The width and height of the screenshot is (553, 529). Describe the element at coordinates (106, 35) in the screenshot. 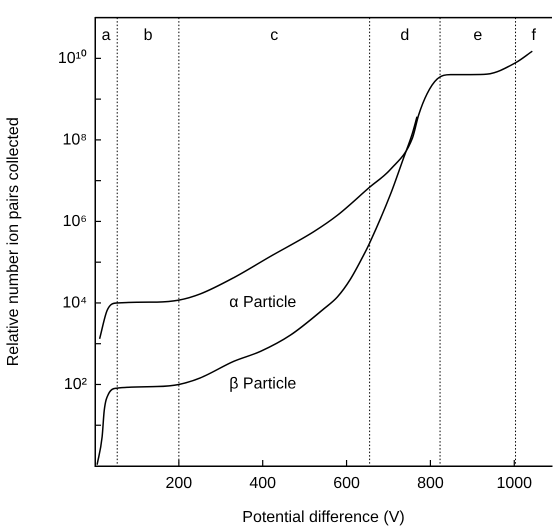

I see `annotation: a` at that location.